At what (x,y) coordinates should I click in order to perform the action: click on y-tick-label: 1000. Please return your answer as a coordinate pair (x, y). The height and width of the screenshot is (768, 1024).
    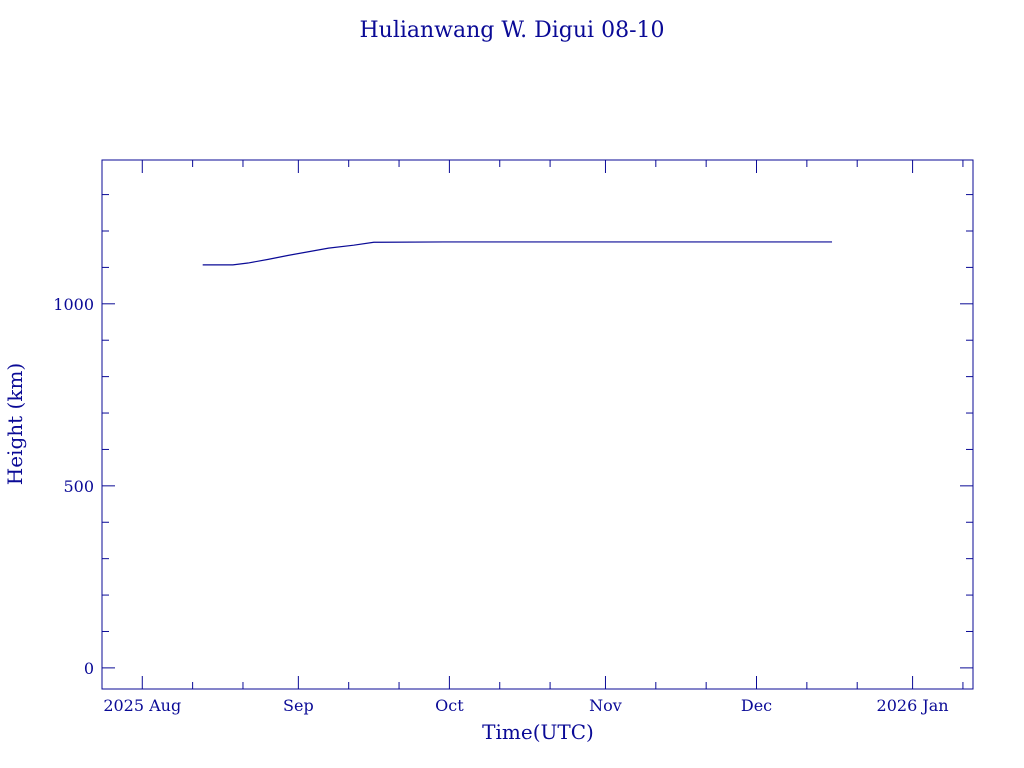
    Looking at the image, I should click on (73, 304).